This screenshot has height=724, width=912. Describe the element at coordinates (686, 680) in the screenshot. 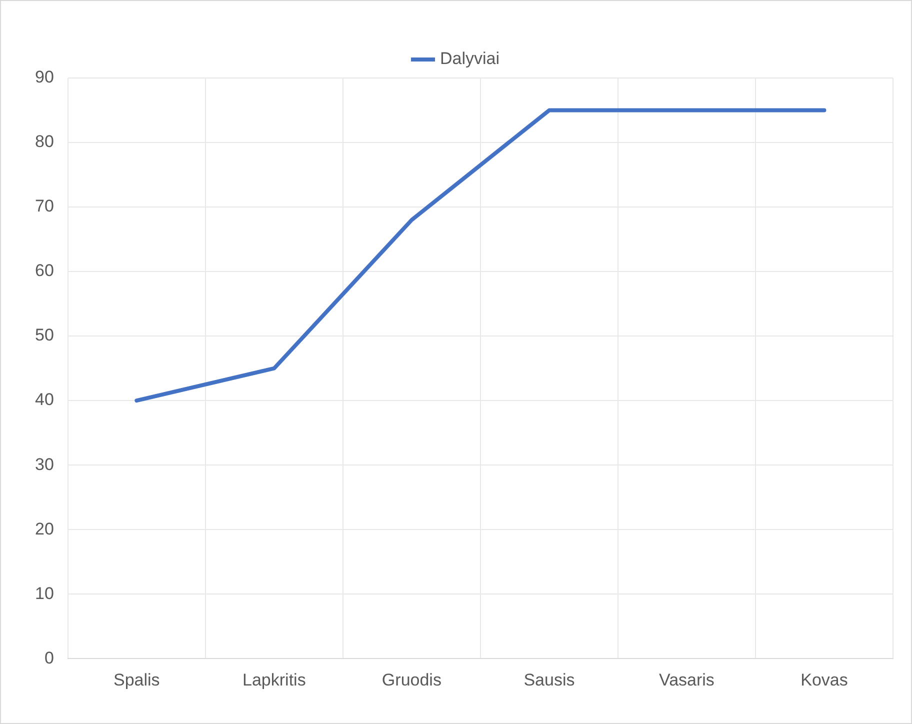

I see `x-tick-label: Vasaris` at that location.